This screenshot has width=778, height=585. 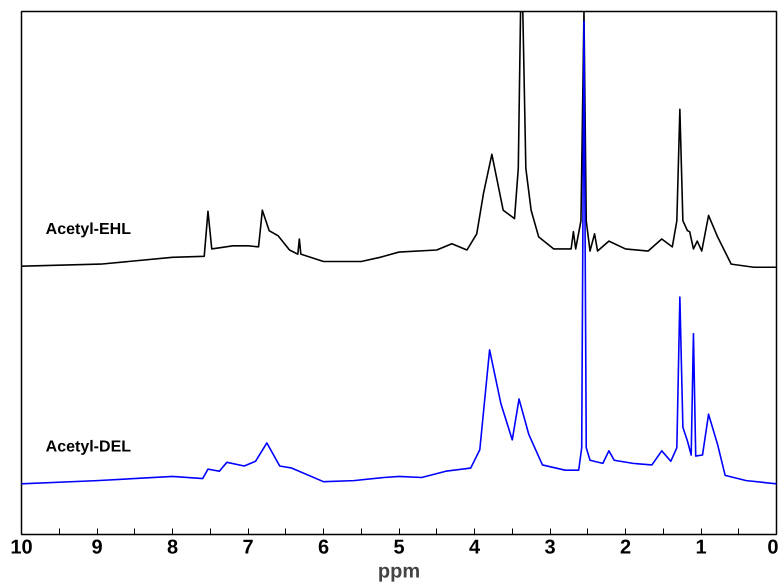 What do you see at coordinates (89, 447) in the screenshot?
I see `series-label: Acetyl-DEL` at bounding box center [89, 447].